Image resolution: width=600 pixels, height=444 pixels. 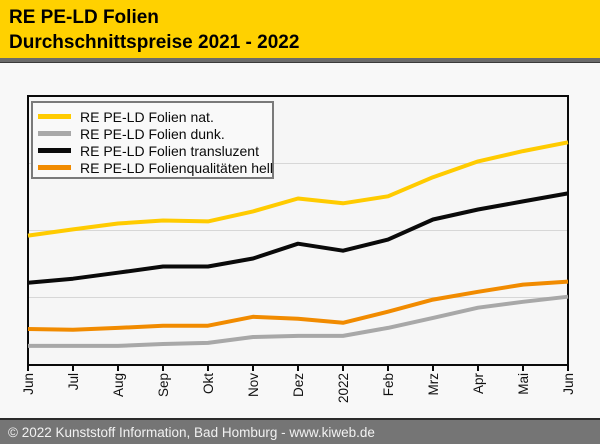 I want to click on line-swatch-black-icon, so click(x=54, y=150).